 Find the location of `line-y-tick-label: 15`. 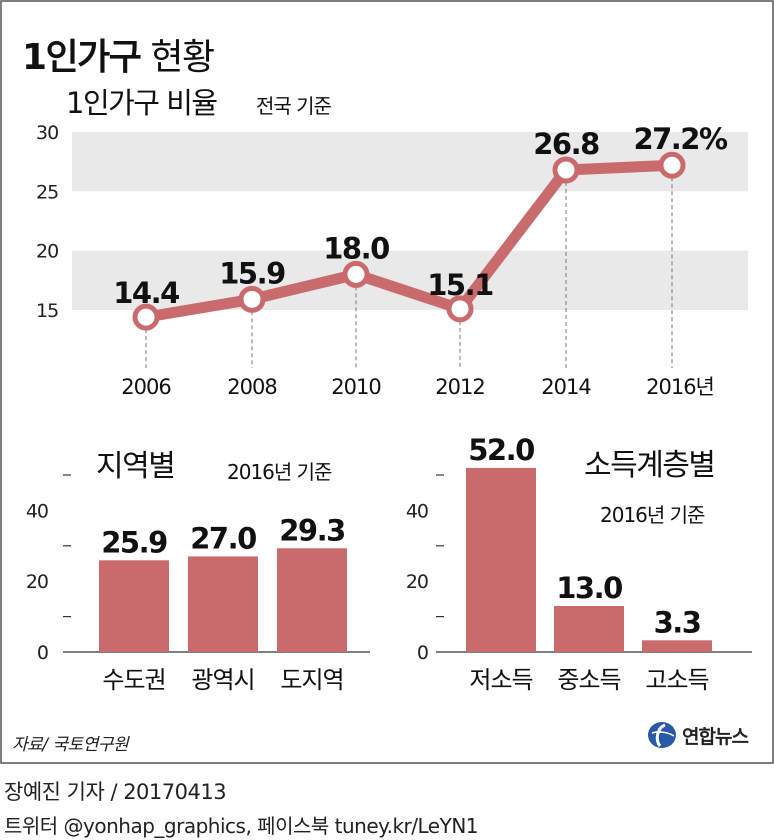

line-y-tick-label: 15 is located at coordinates (47, 311).